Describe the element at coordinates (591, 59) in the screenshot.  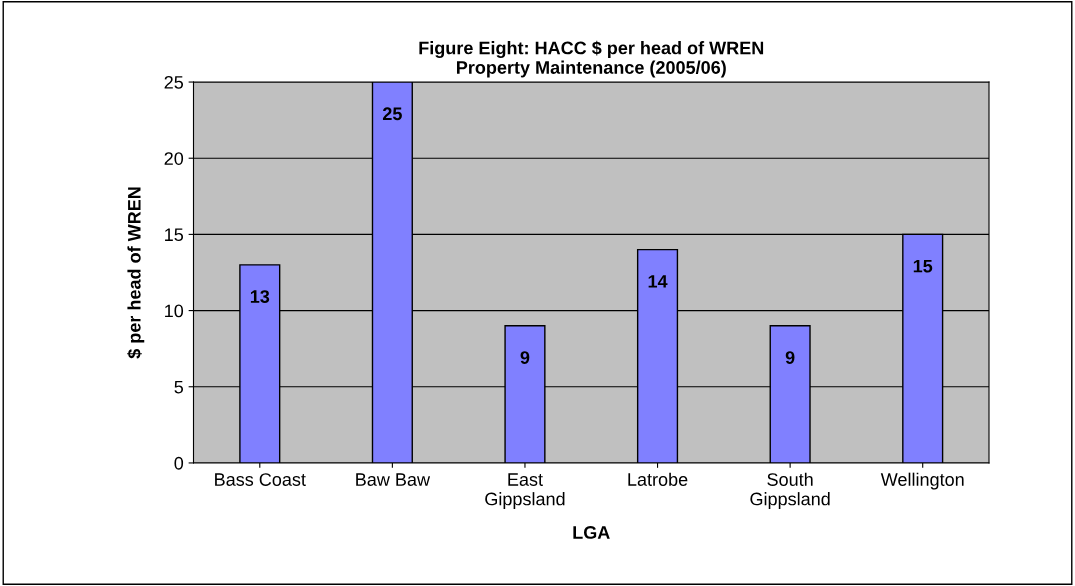
I see `chart-title: Figure Eight: HACC $ per head of WREN Property Maintenance (2005/06)` at that location.